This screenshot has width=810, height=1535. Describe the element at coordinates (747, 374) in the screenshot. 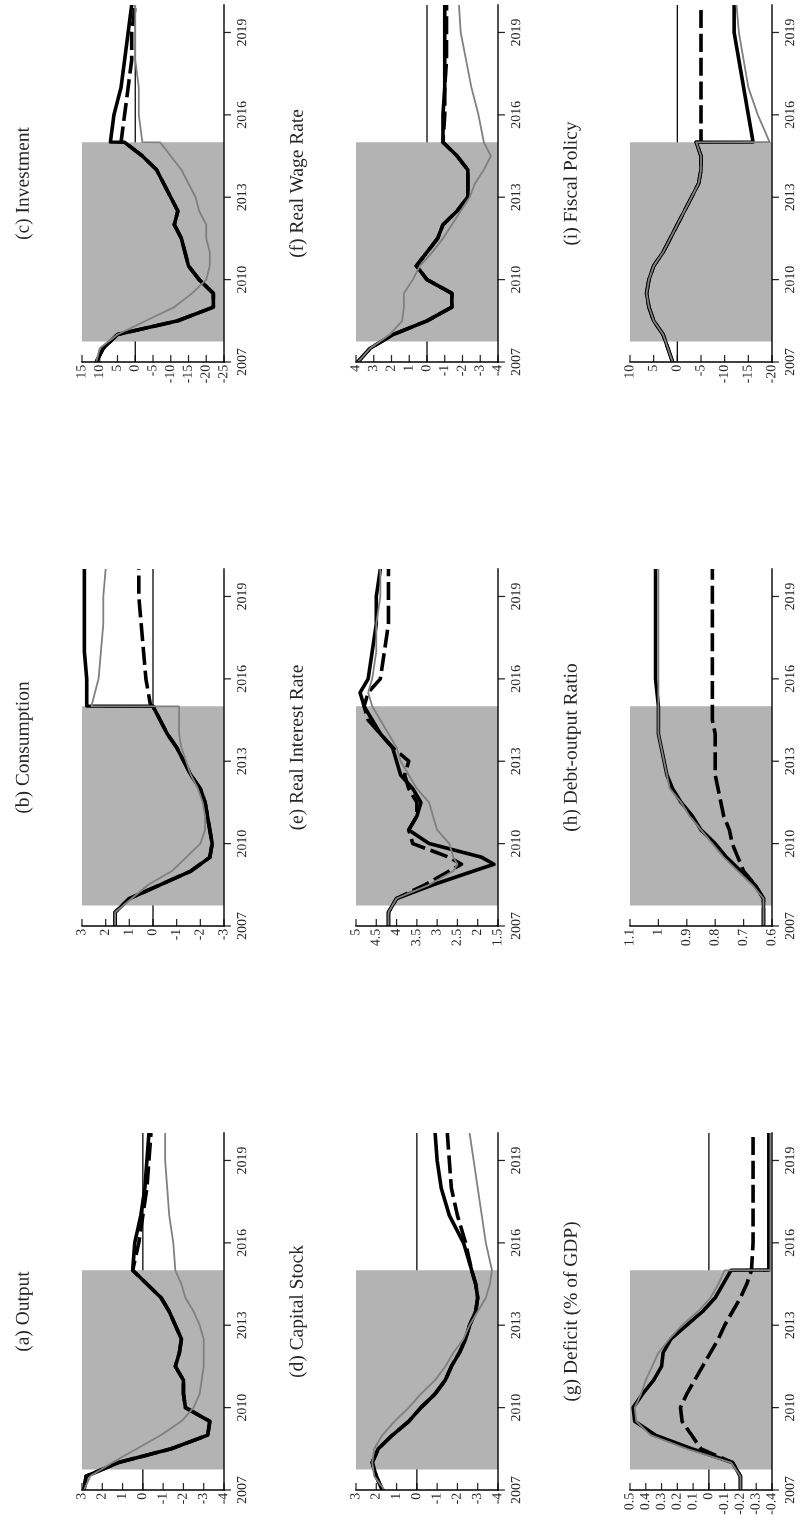

I see `x-tick-label: -15` at that location.